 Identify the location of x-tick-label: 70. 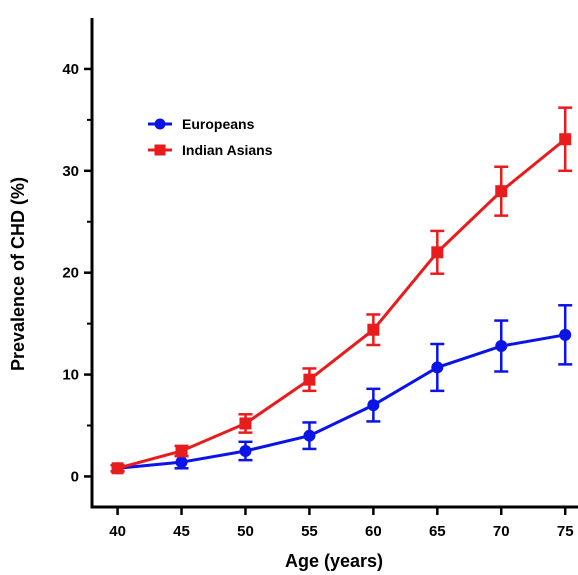
(501, 531).